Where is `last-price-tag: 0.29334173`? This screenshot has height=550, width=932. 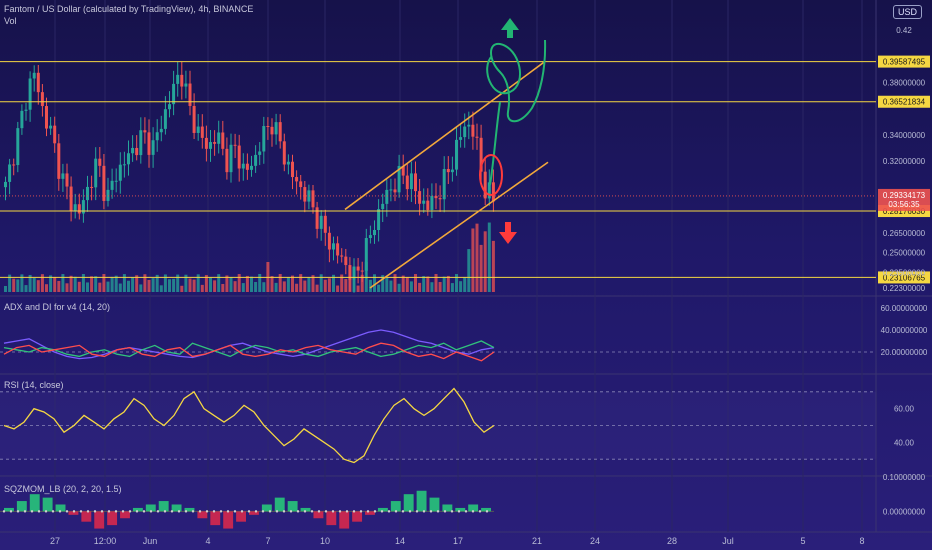
last-price-tag: 0.29334173 is located at coordinates (904, 195).